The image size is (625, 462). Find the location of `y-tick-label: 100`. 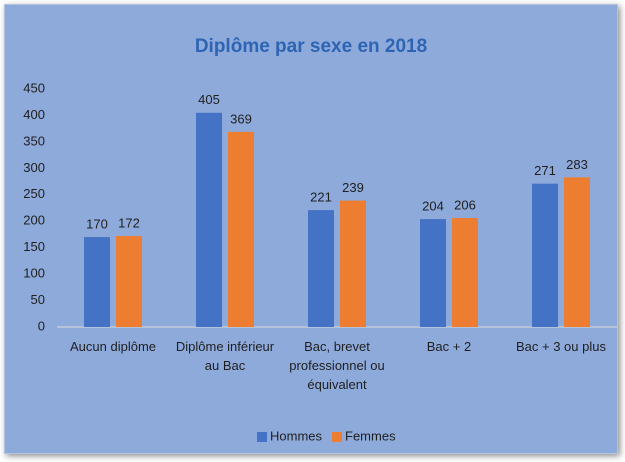

y-tick-label: 100 is located at coordinates (34, 273).